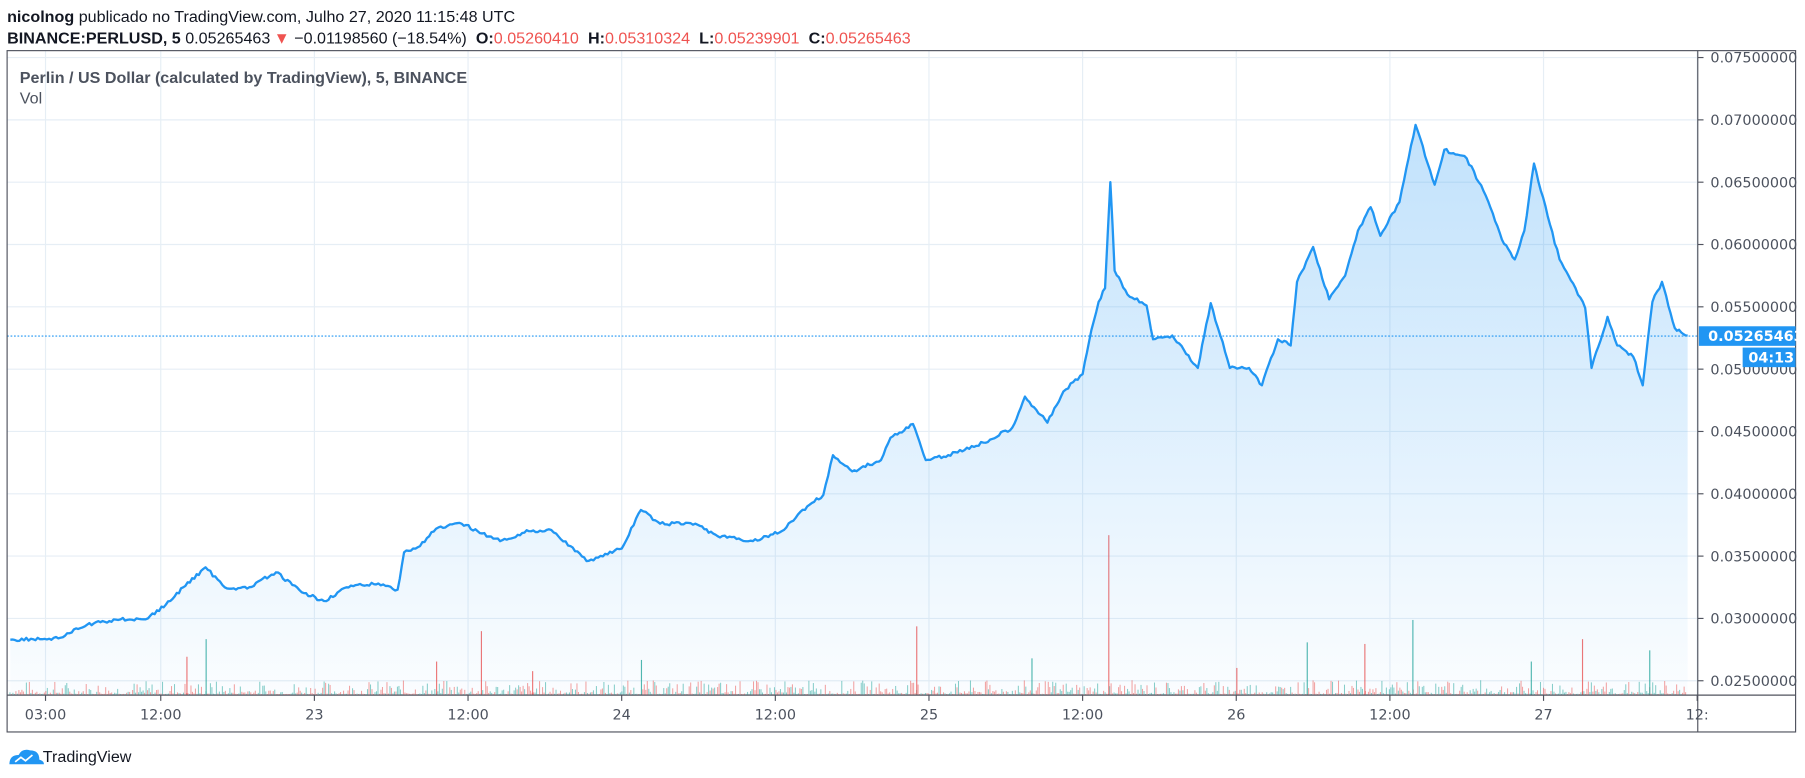 The width and height of the screenshot is (1805, 778). I want to click on y-tick-label: 0.05500000, so click(1753, 308).